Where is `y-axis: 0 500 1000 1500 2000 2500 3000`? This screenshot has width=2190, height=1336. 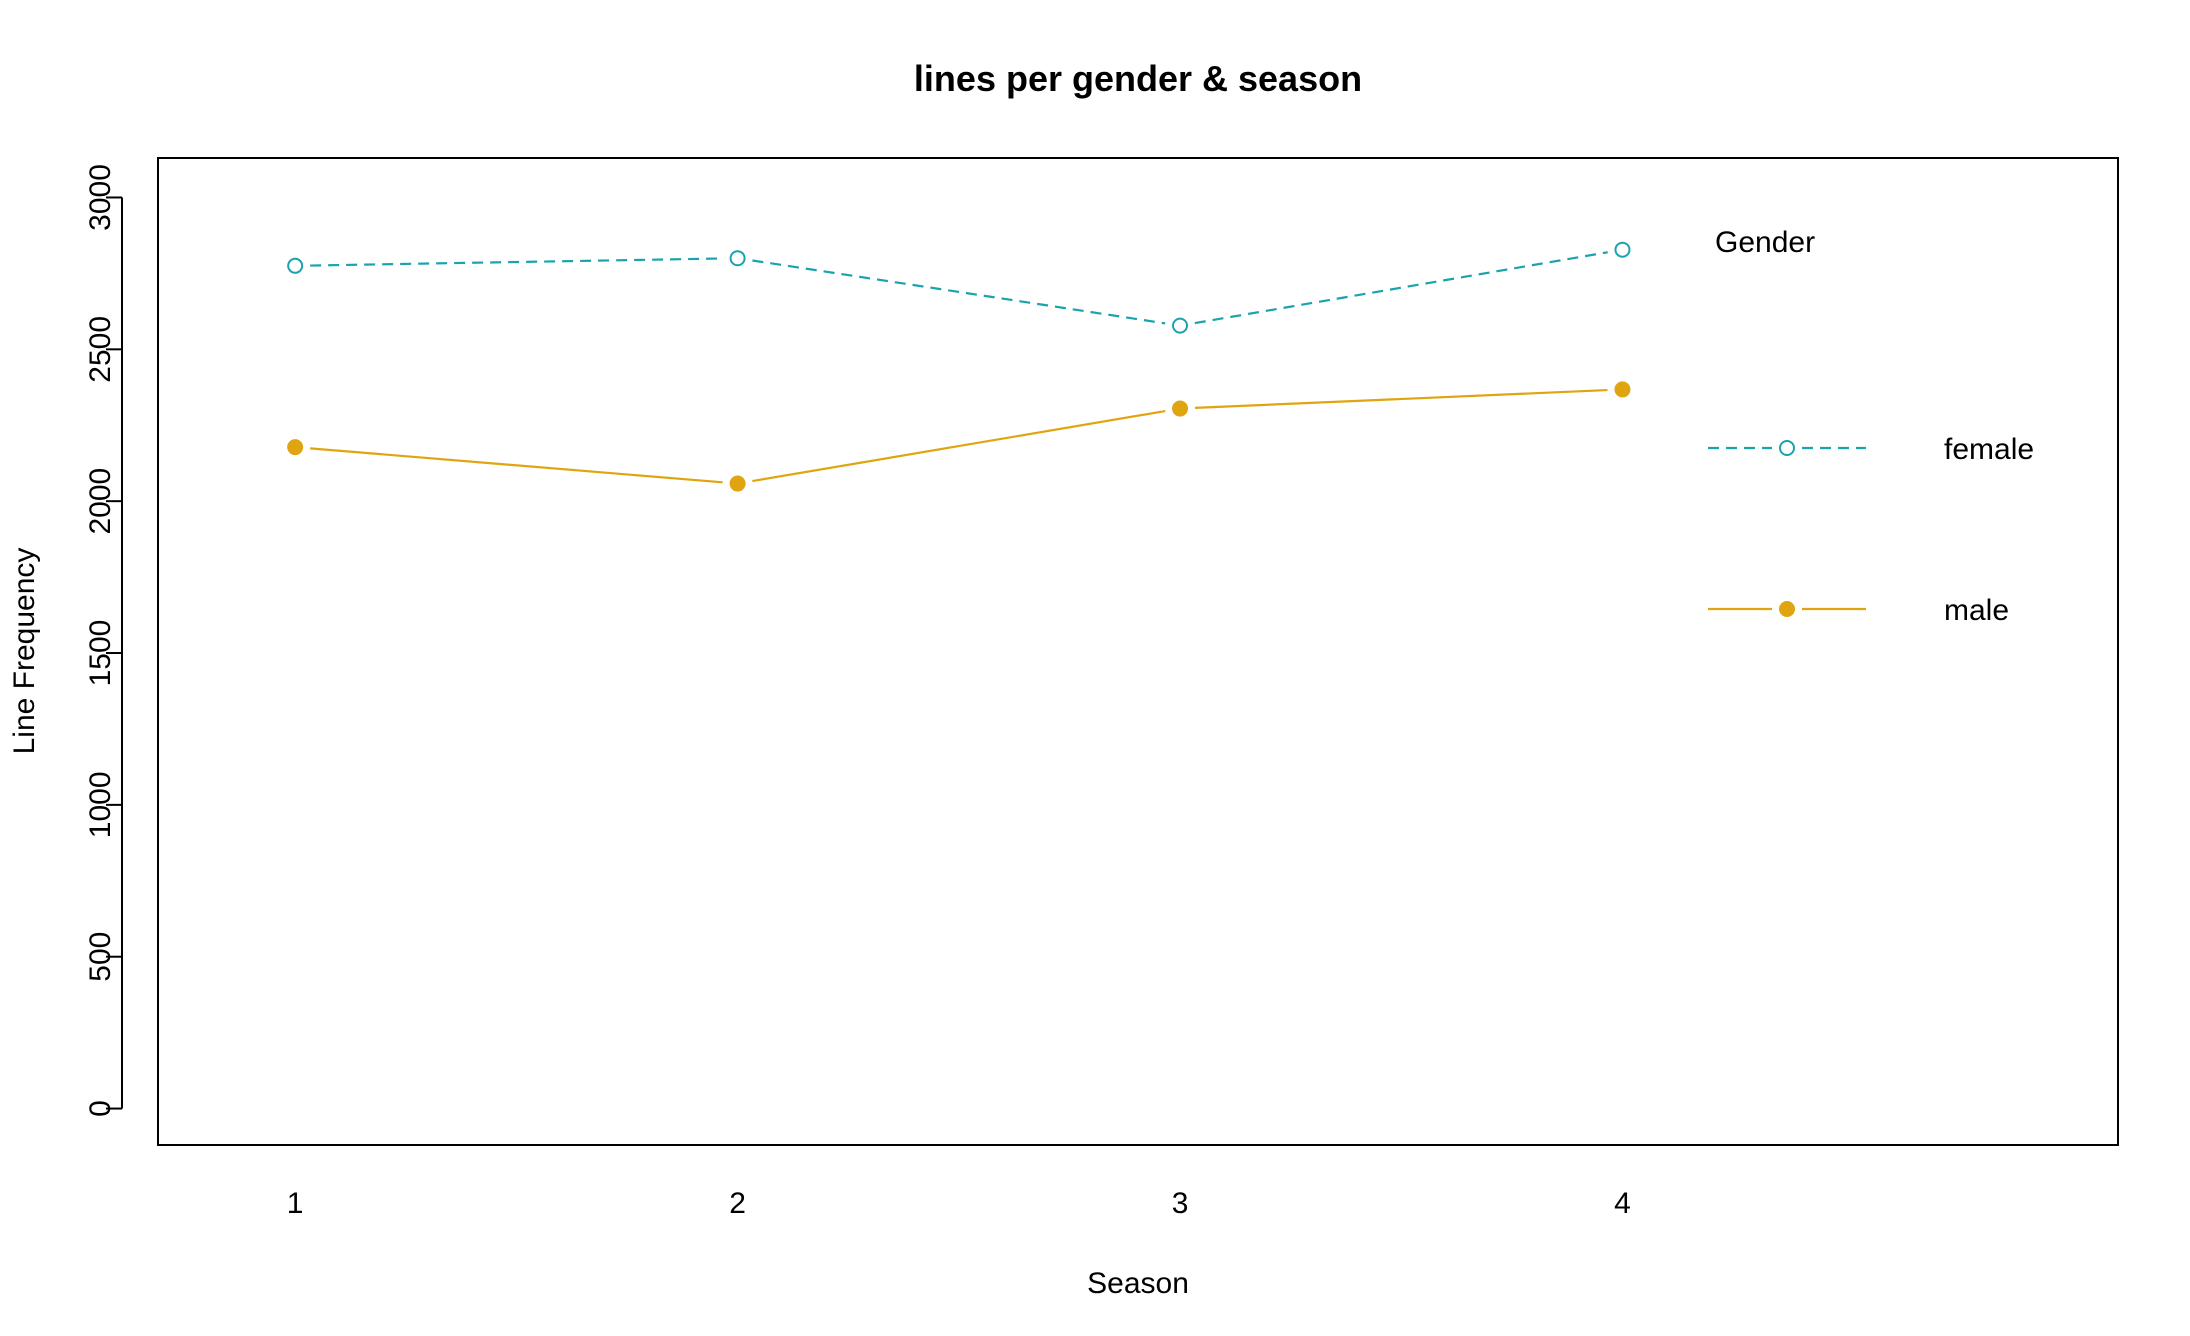 y-axis: 0 500 1000 1500 2000 2500 3000 is located at coordinates (103, 640).